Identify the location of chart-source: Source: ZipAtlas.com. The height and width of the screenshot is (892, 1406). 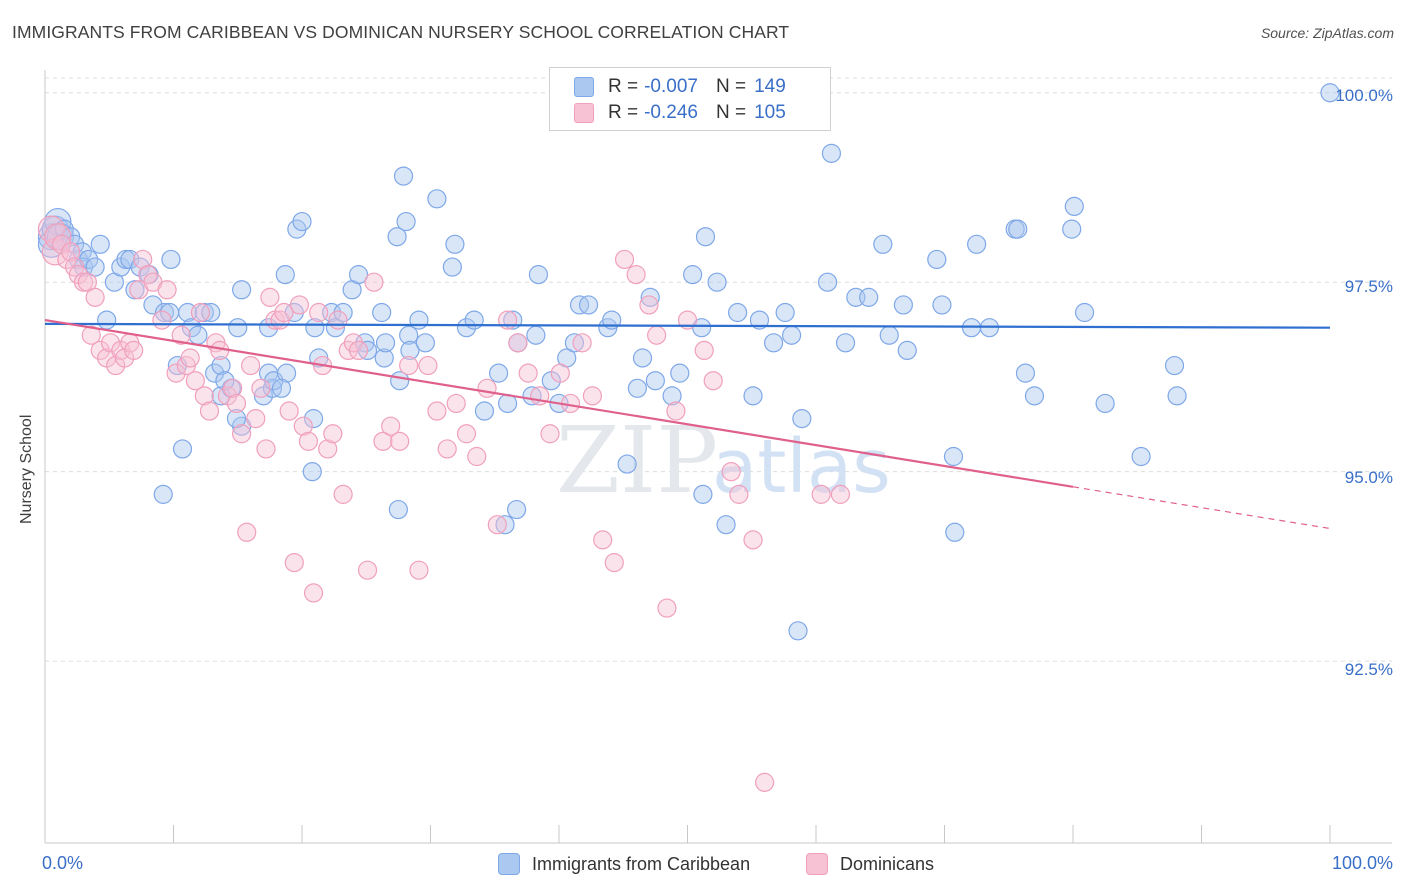
(1327, 33).